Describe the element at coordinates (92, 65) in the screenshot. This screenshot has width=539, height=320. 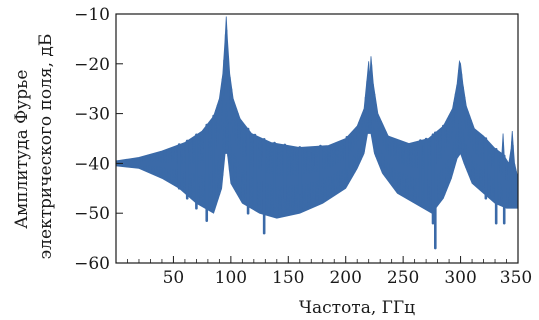
I see `y-tick-label: −20` at that location.